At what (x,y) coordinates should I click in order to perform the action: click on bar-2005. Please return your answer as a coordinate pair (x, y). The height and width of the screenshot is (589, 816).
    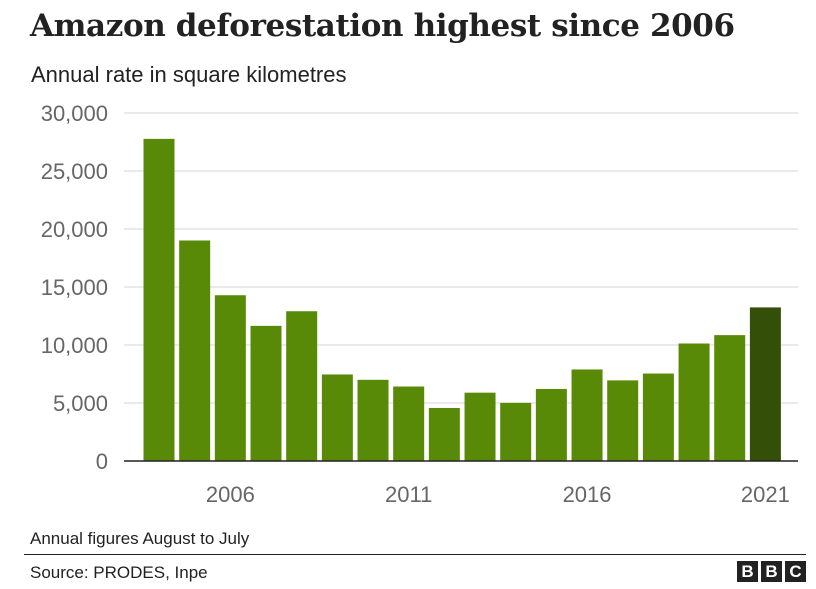
    Looking at the image, I should click on (195, 350).